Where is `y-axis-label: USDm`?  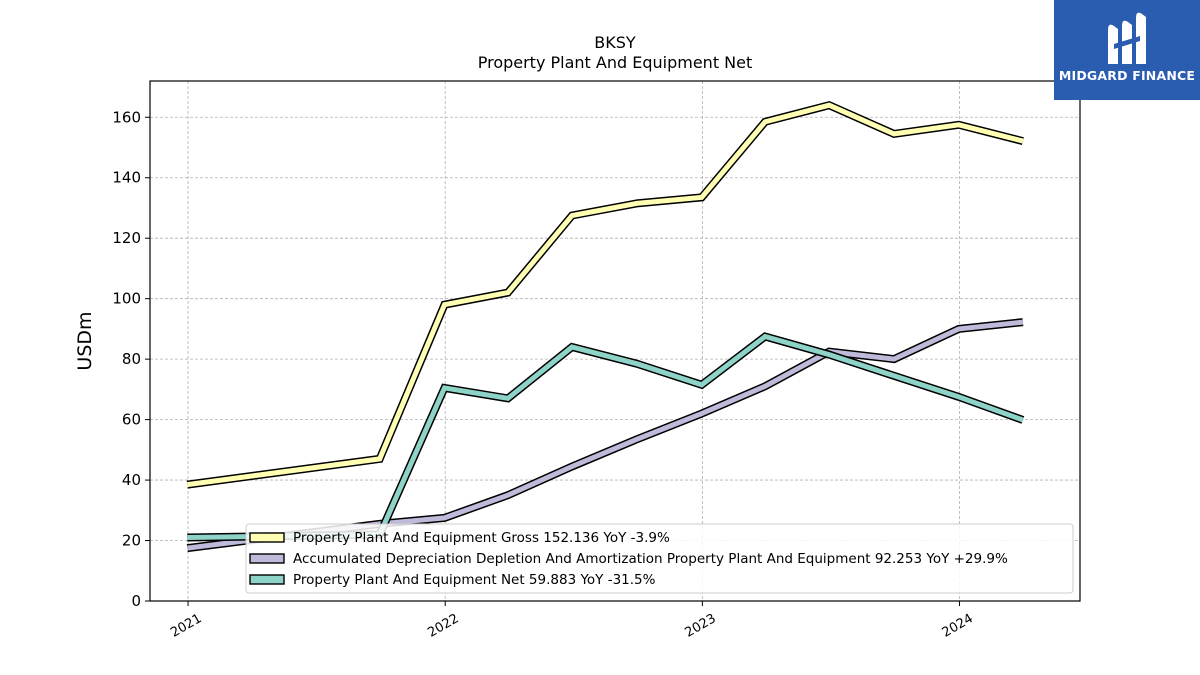
y-axis-label: USDm is located at coordinates (85, 340).